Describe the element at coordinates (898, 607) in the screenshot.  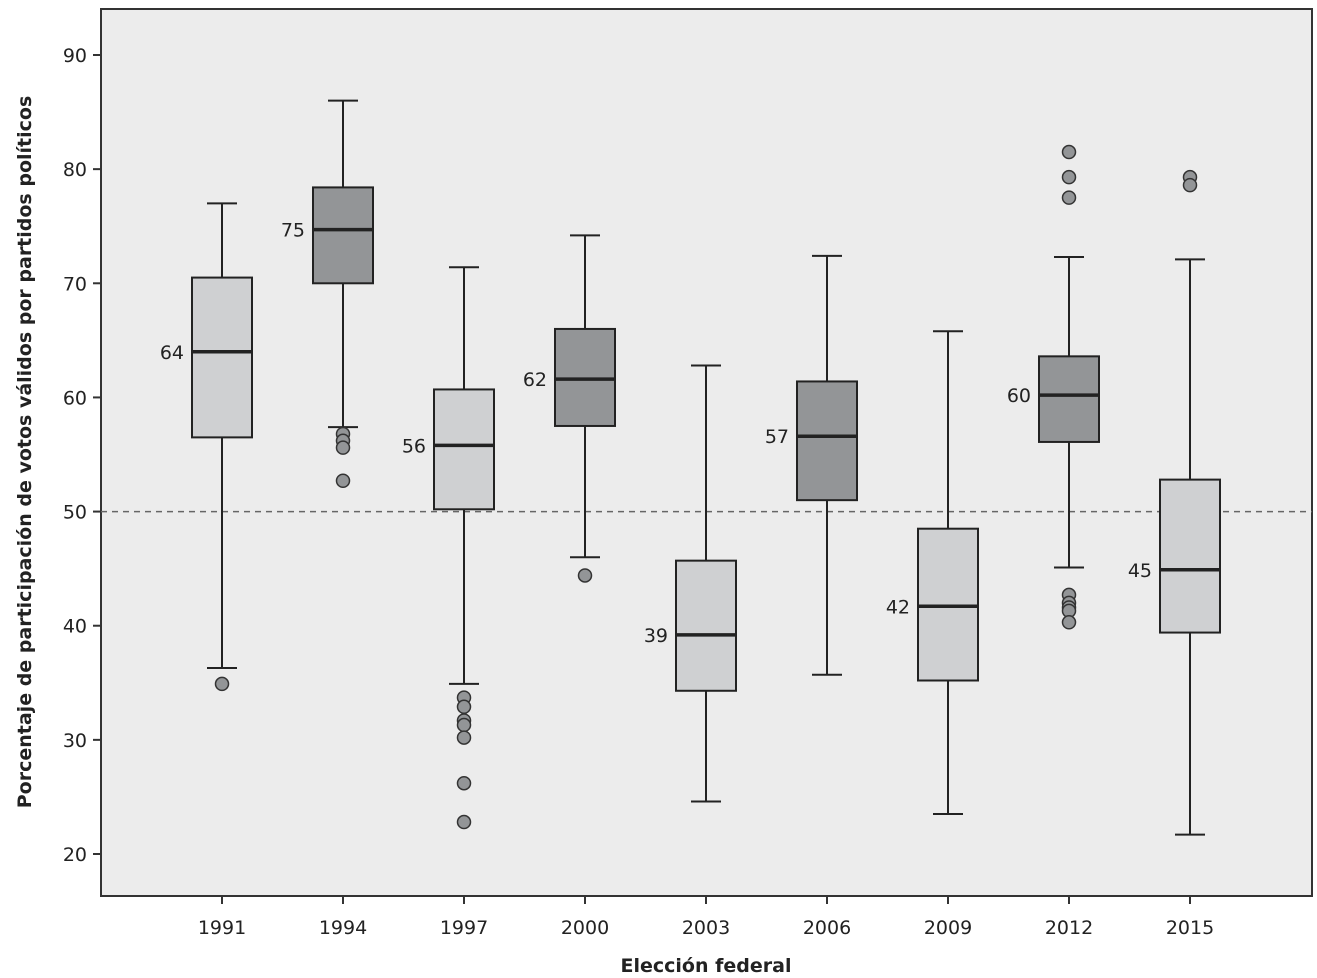
I see `median-label: 42` at that location.